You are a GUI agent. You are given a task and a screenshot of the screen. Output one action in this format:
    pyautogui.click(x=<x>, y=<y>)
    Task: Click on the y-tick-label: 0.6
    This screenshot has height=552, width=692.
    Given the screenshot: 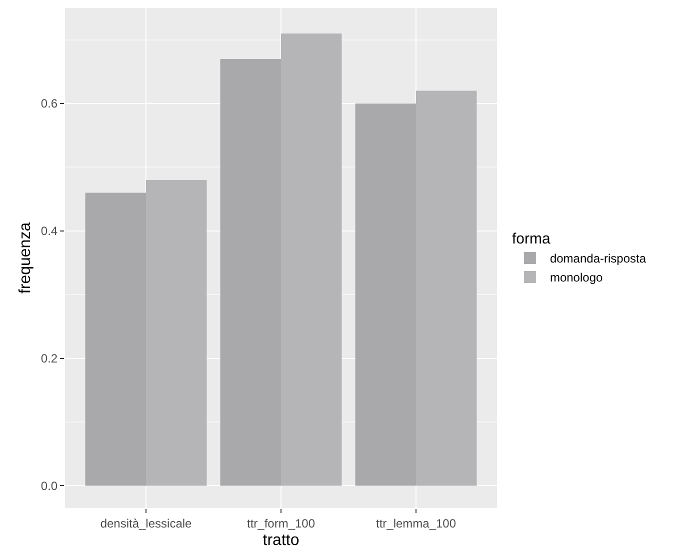 What is the action you would take?
    pyautogui.click(x=49, y=103)
    